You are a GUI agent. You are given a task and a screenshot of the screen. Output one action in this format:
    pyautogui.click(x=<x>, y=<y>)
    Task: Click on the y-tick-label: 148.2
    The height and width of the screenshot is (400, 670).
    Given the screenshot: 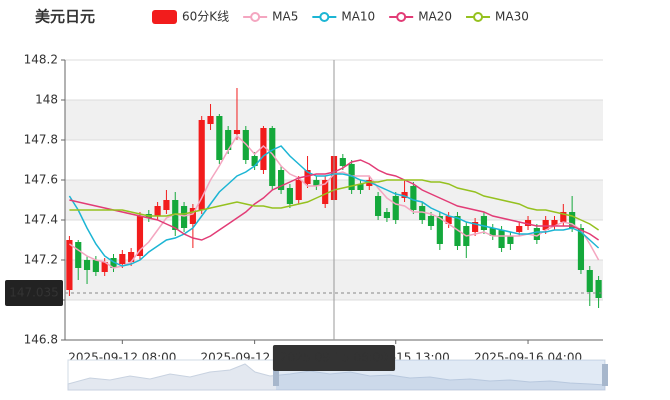 What is the action you would take?
    pyautogui.click(x=41, y=60)
    